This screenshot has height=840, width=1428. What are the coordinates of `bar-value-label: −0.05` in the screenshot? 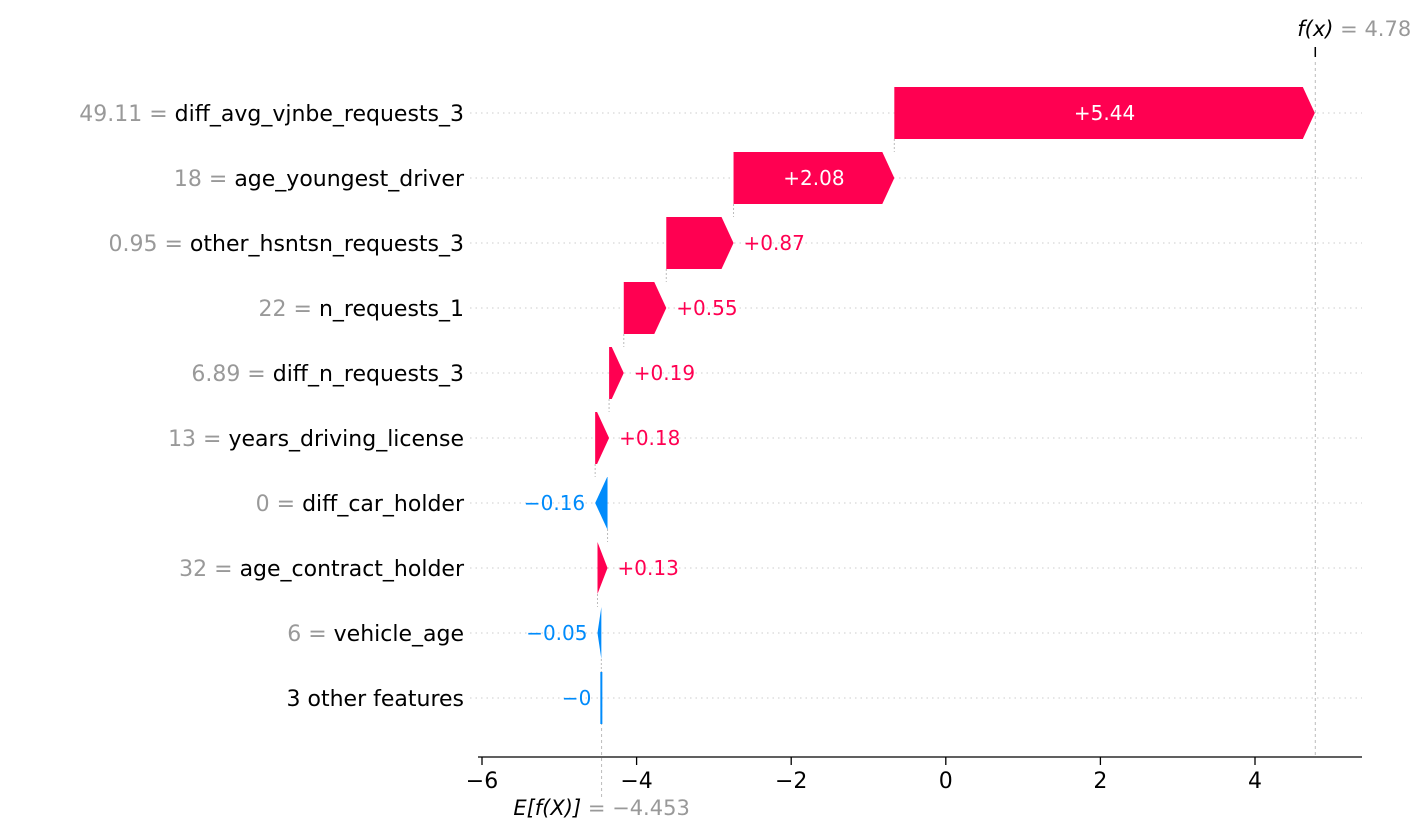 It's located at (556, 633).